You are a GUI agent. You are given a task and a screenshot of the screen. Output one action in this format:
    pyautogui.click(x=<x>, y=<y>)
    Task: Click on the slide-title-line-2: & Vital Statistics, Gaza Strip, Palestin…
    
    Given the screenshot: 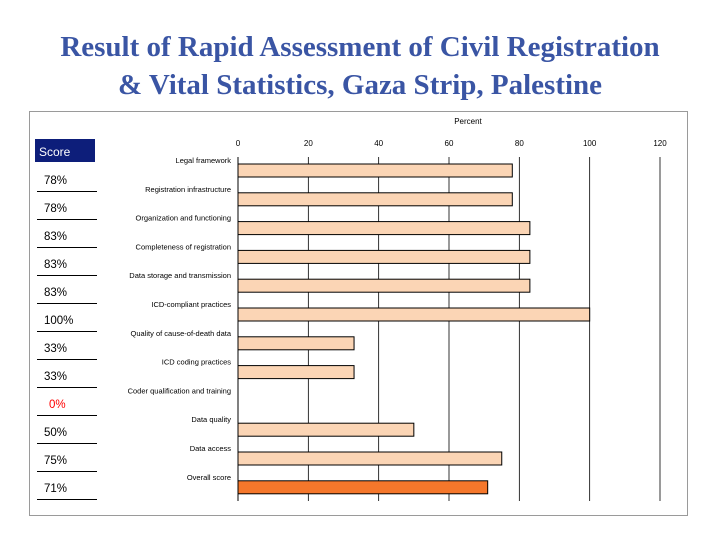 What is the action you would take?
    pyautogui.click(x=360, y=85)
    